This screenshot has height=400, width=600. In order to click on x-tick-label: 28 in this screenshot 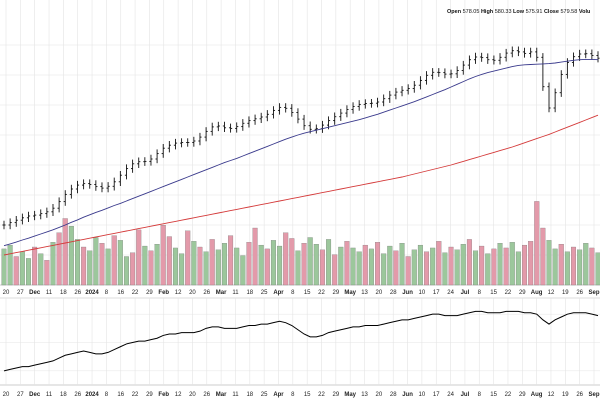, I will do `click(393, 293)`.